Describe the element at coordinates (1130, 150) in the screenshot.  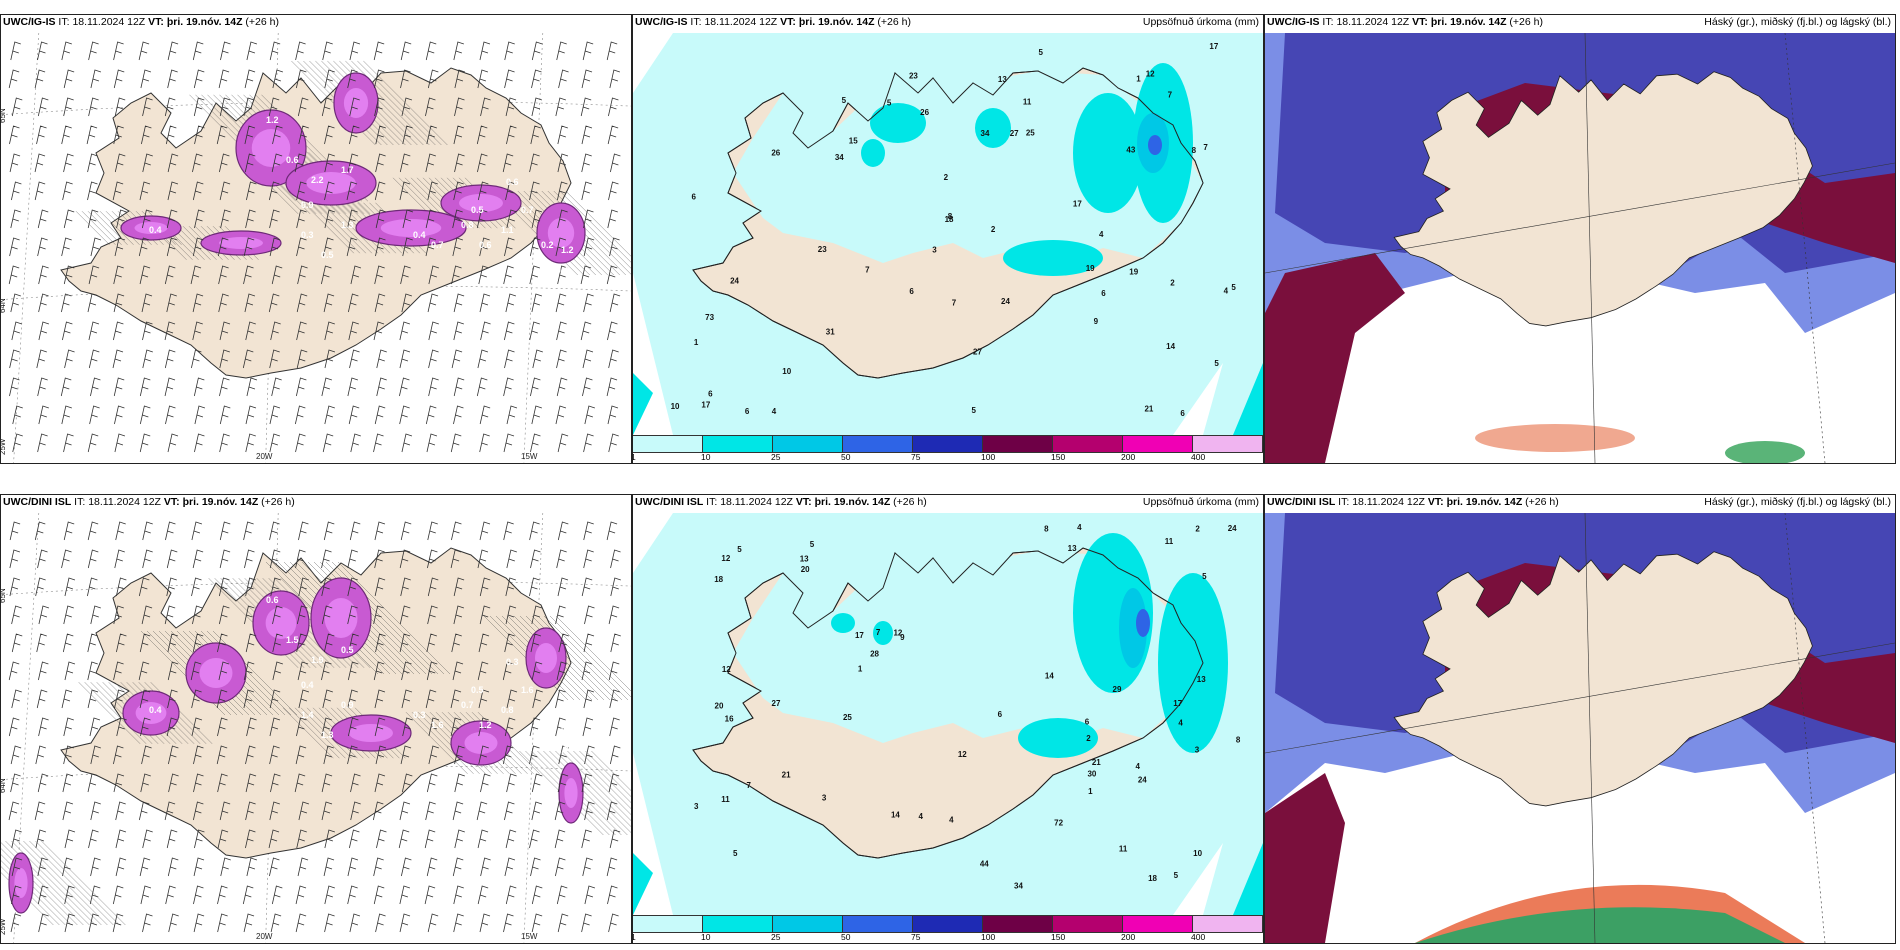
I see `precip-value: 43` at that location.